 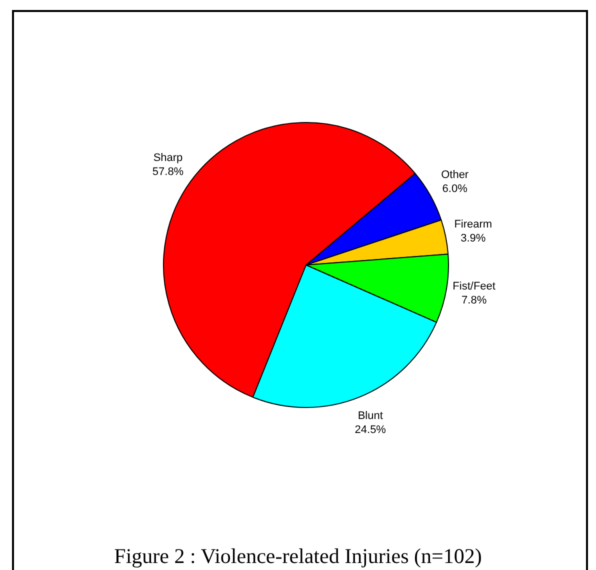 What do you see at coordinates (473, 224) in the screenshot?
I see `slice-label: Firearm` at bounding box center [473, 224].